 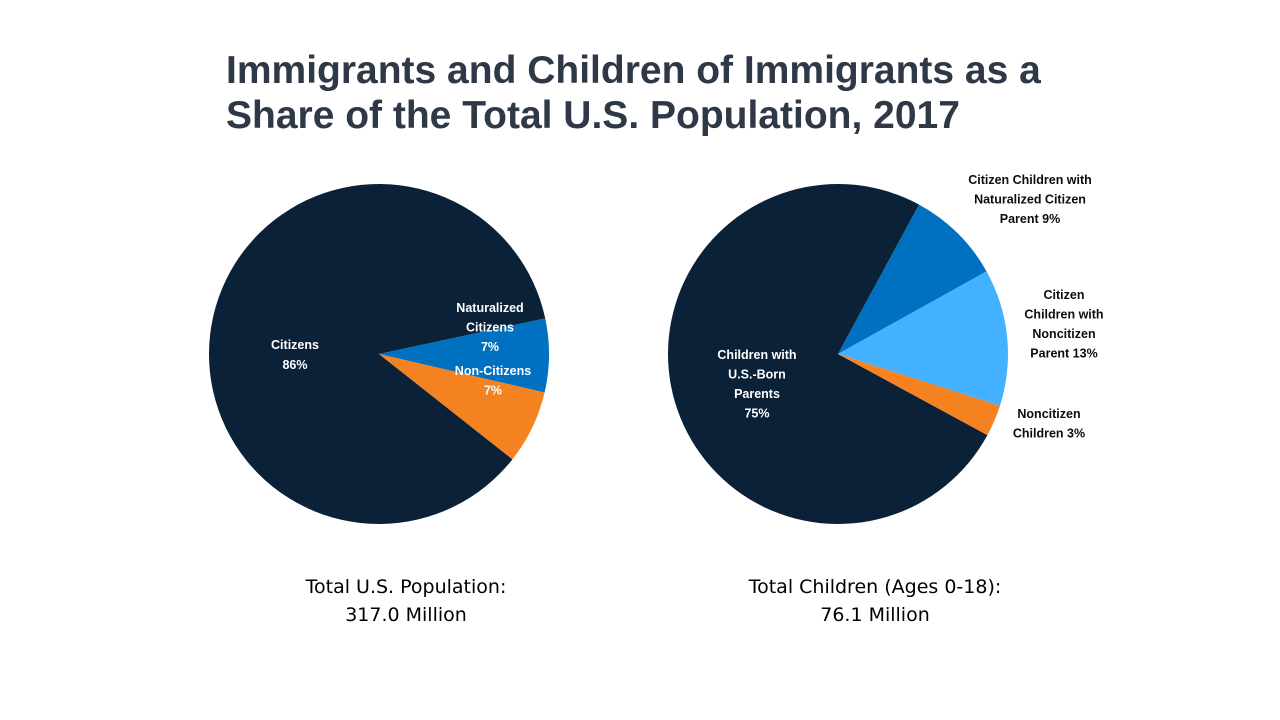 What do you see at coordinates (1063, 324) in the screenshot?
I see `slice-label-citizen-children-with-noncitizen-parent: Citizen Children with Noncitizen Parent 13%` at bounding box center [1063, 324].